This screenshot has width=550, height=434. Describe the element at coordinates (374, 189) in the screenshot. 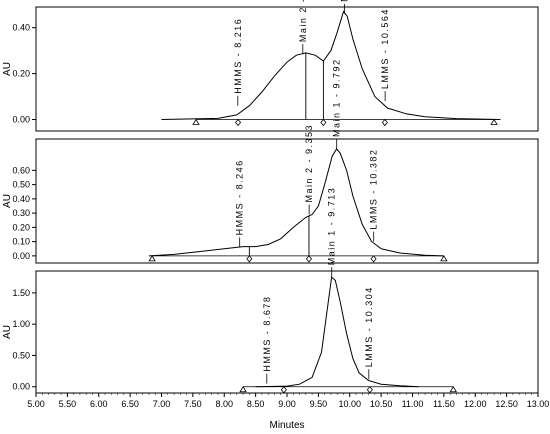

I see `peak-label: LMMS - 10.382` at that location.